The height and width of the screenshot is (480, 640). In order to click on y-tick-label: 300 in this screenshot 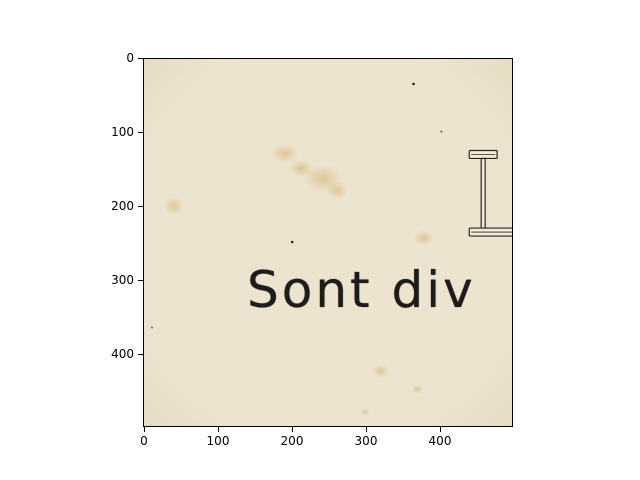, I will do `click(122, 280)`.